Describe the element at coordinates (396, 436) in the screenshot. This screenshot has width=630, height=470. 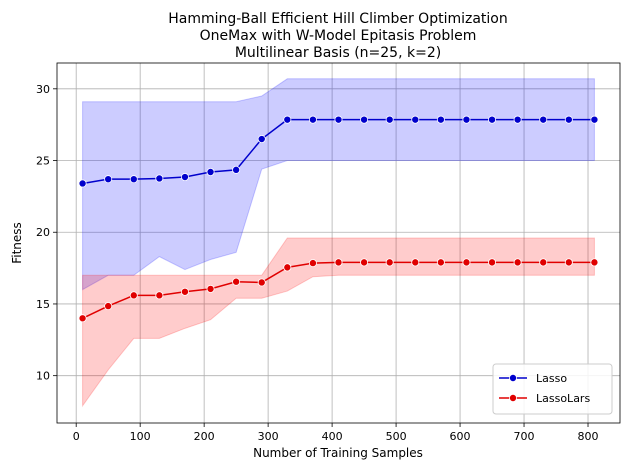
I see `x-tick-label: 500` at that location.